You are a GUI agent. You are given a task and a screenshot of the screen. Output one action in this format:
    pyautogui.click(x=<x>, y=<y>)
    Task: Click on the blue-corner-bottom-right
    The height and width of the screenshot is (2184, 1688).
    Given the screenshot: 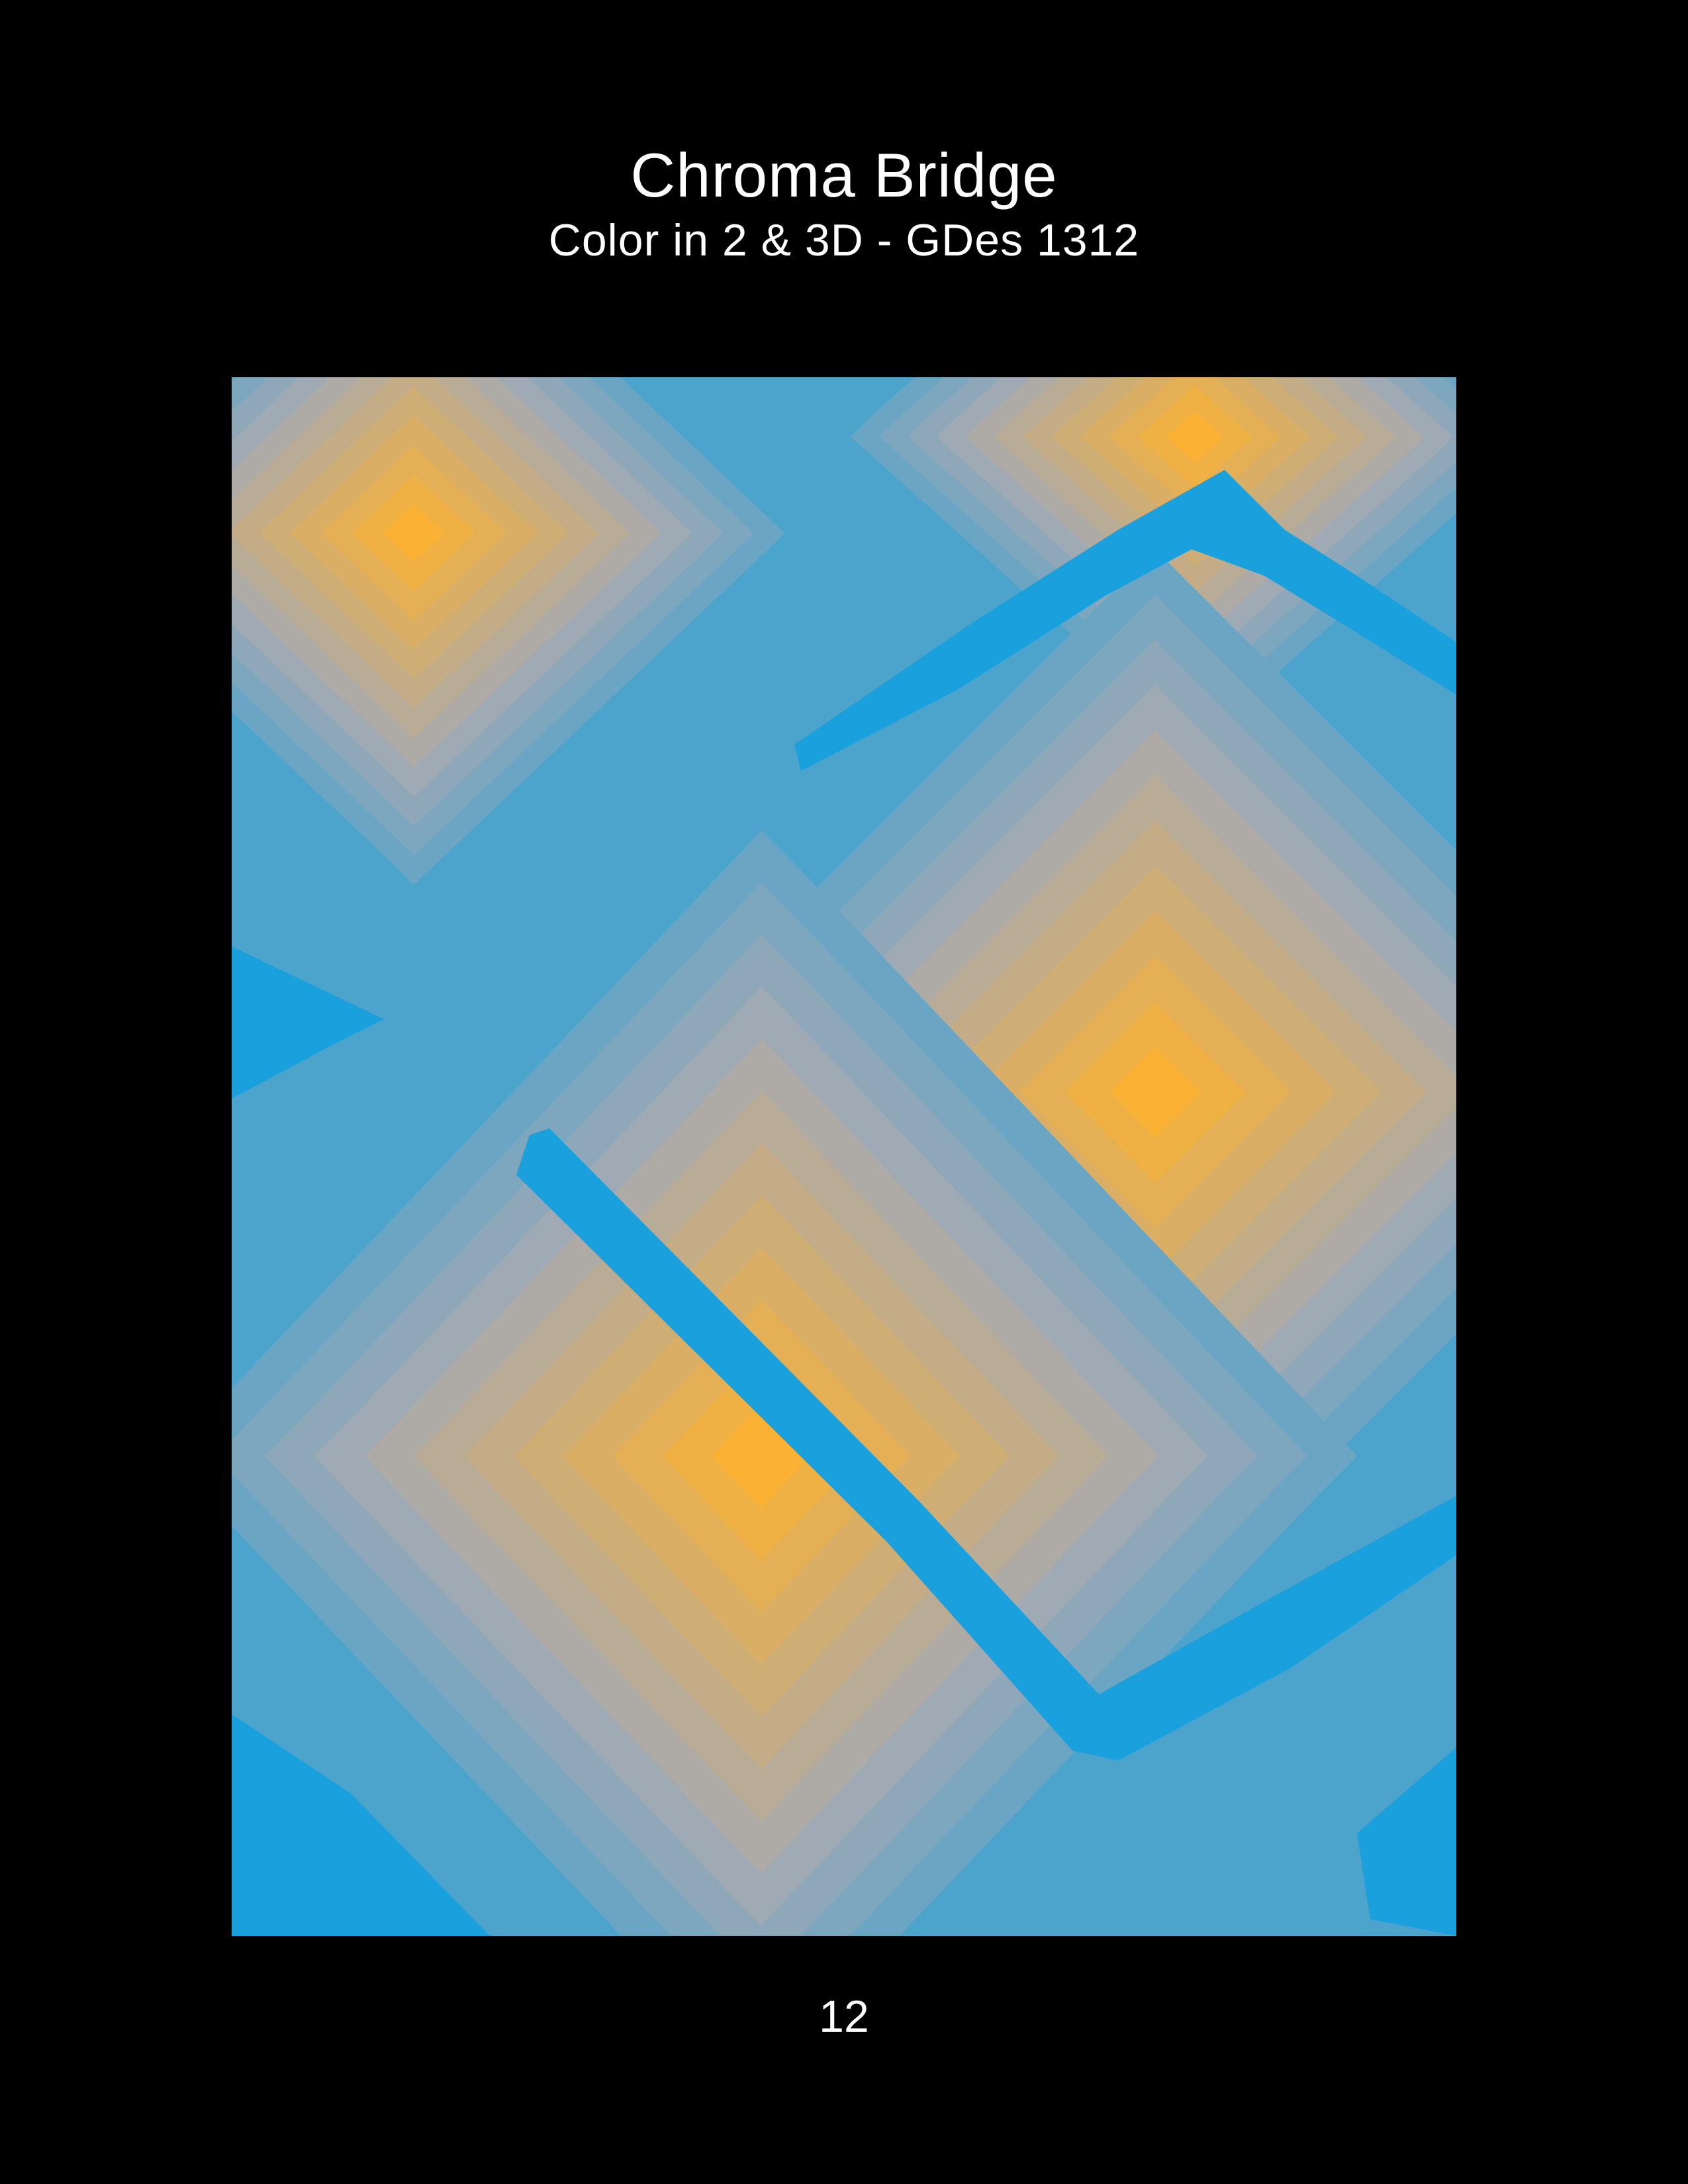 What is the action you would take?
    pyautogui.click(x=1406, y=1841)
    